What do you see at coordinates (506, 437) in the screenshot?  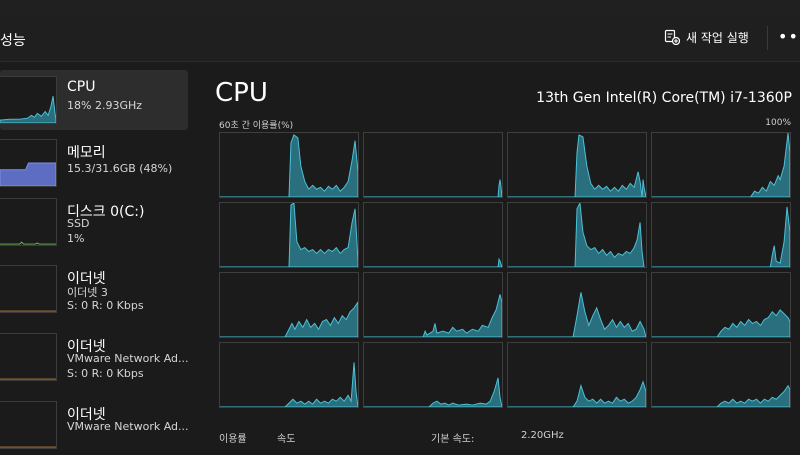 I see `cpu-stats-row: 이용률 속도 기본 속도: 2.20GHz` at bounding box center [506, 437].